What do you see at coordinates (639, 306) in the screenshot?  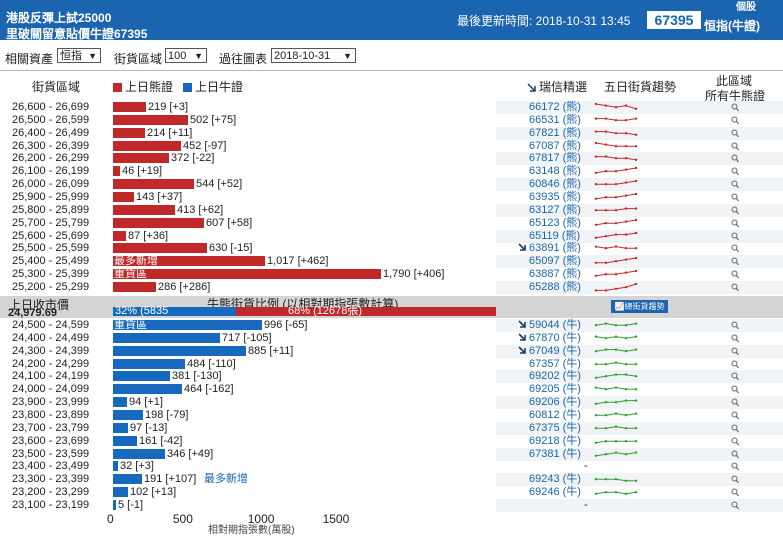 I see `total-trend-button: 📈總街貨趨勢` at bounding box center [639, 306].